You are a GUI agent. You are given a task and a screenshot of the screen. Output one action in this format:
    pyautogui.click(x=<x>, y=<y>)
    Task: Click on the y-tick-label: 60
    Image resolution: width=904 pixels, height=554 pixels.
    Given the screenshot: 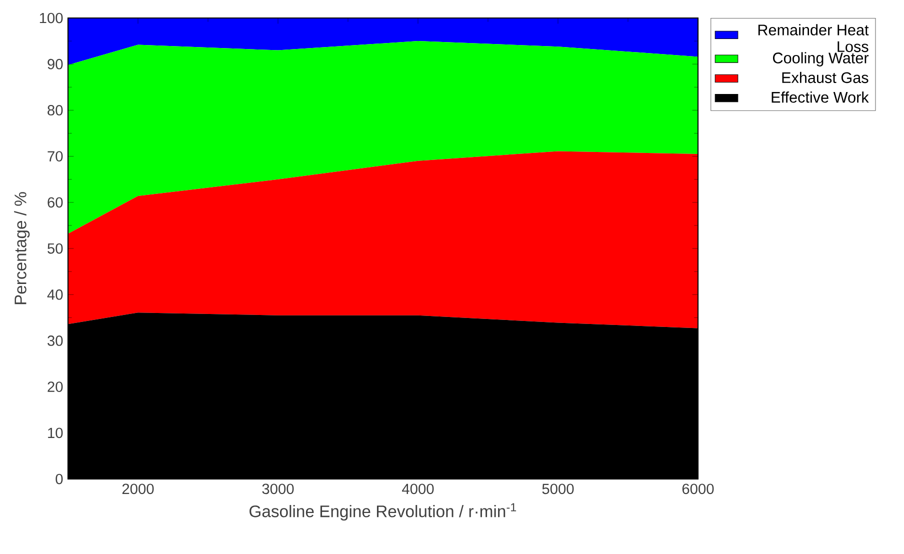 What is the action you would take?
    pyautogui.click(x=55, y=202)
    